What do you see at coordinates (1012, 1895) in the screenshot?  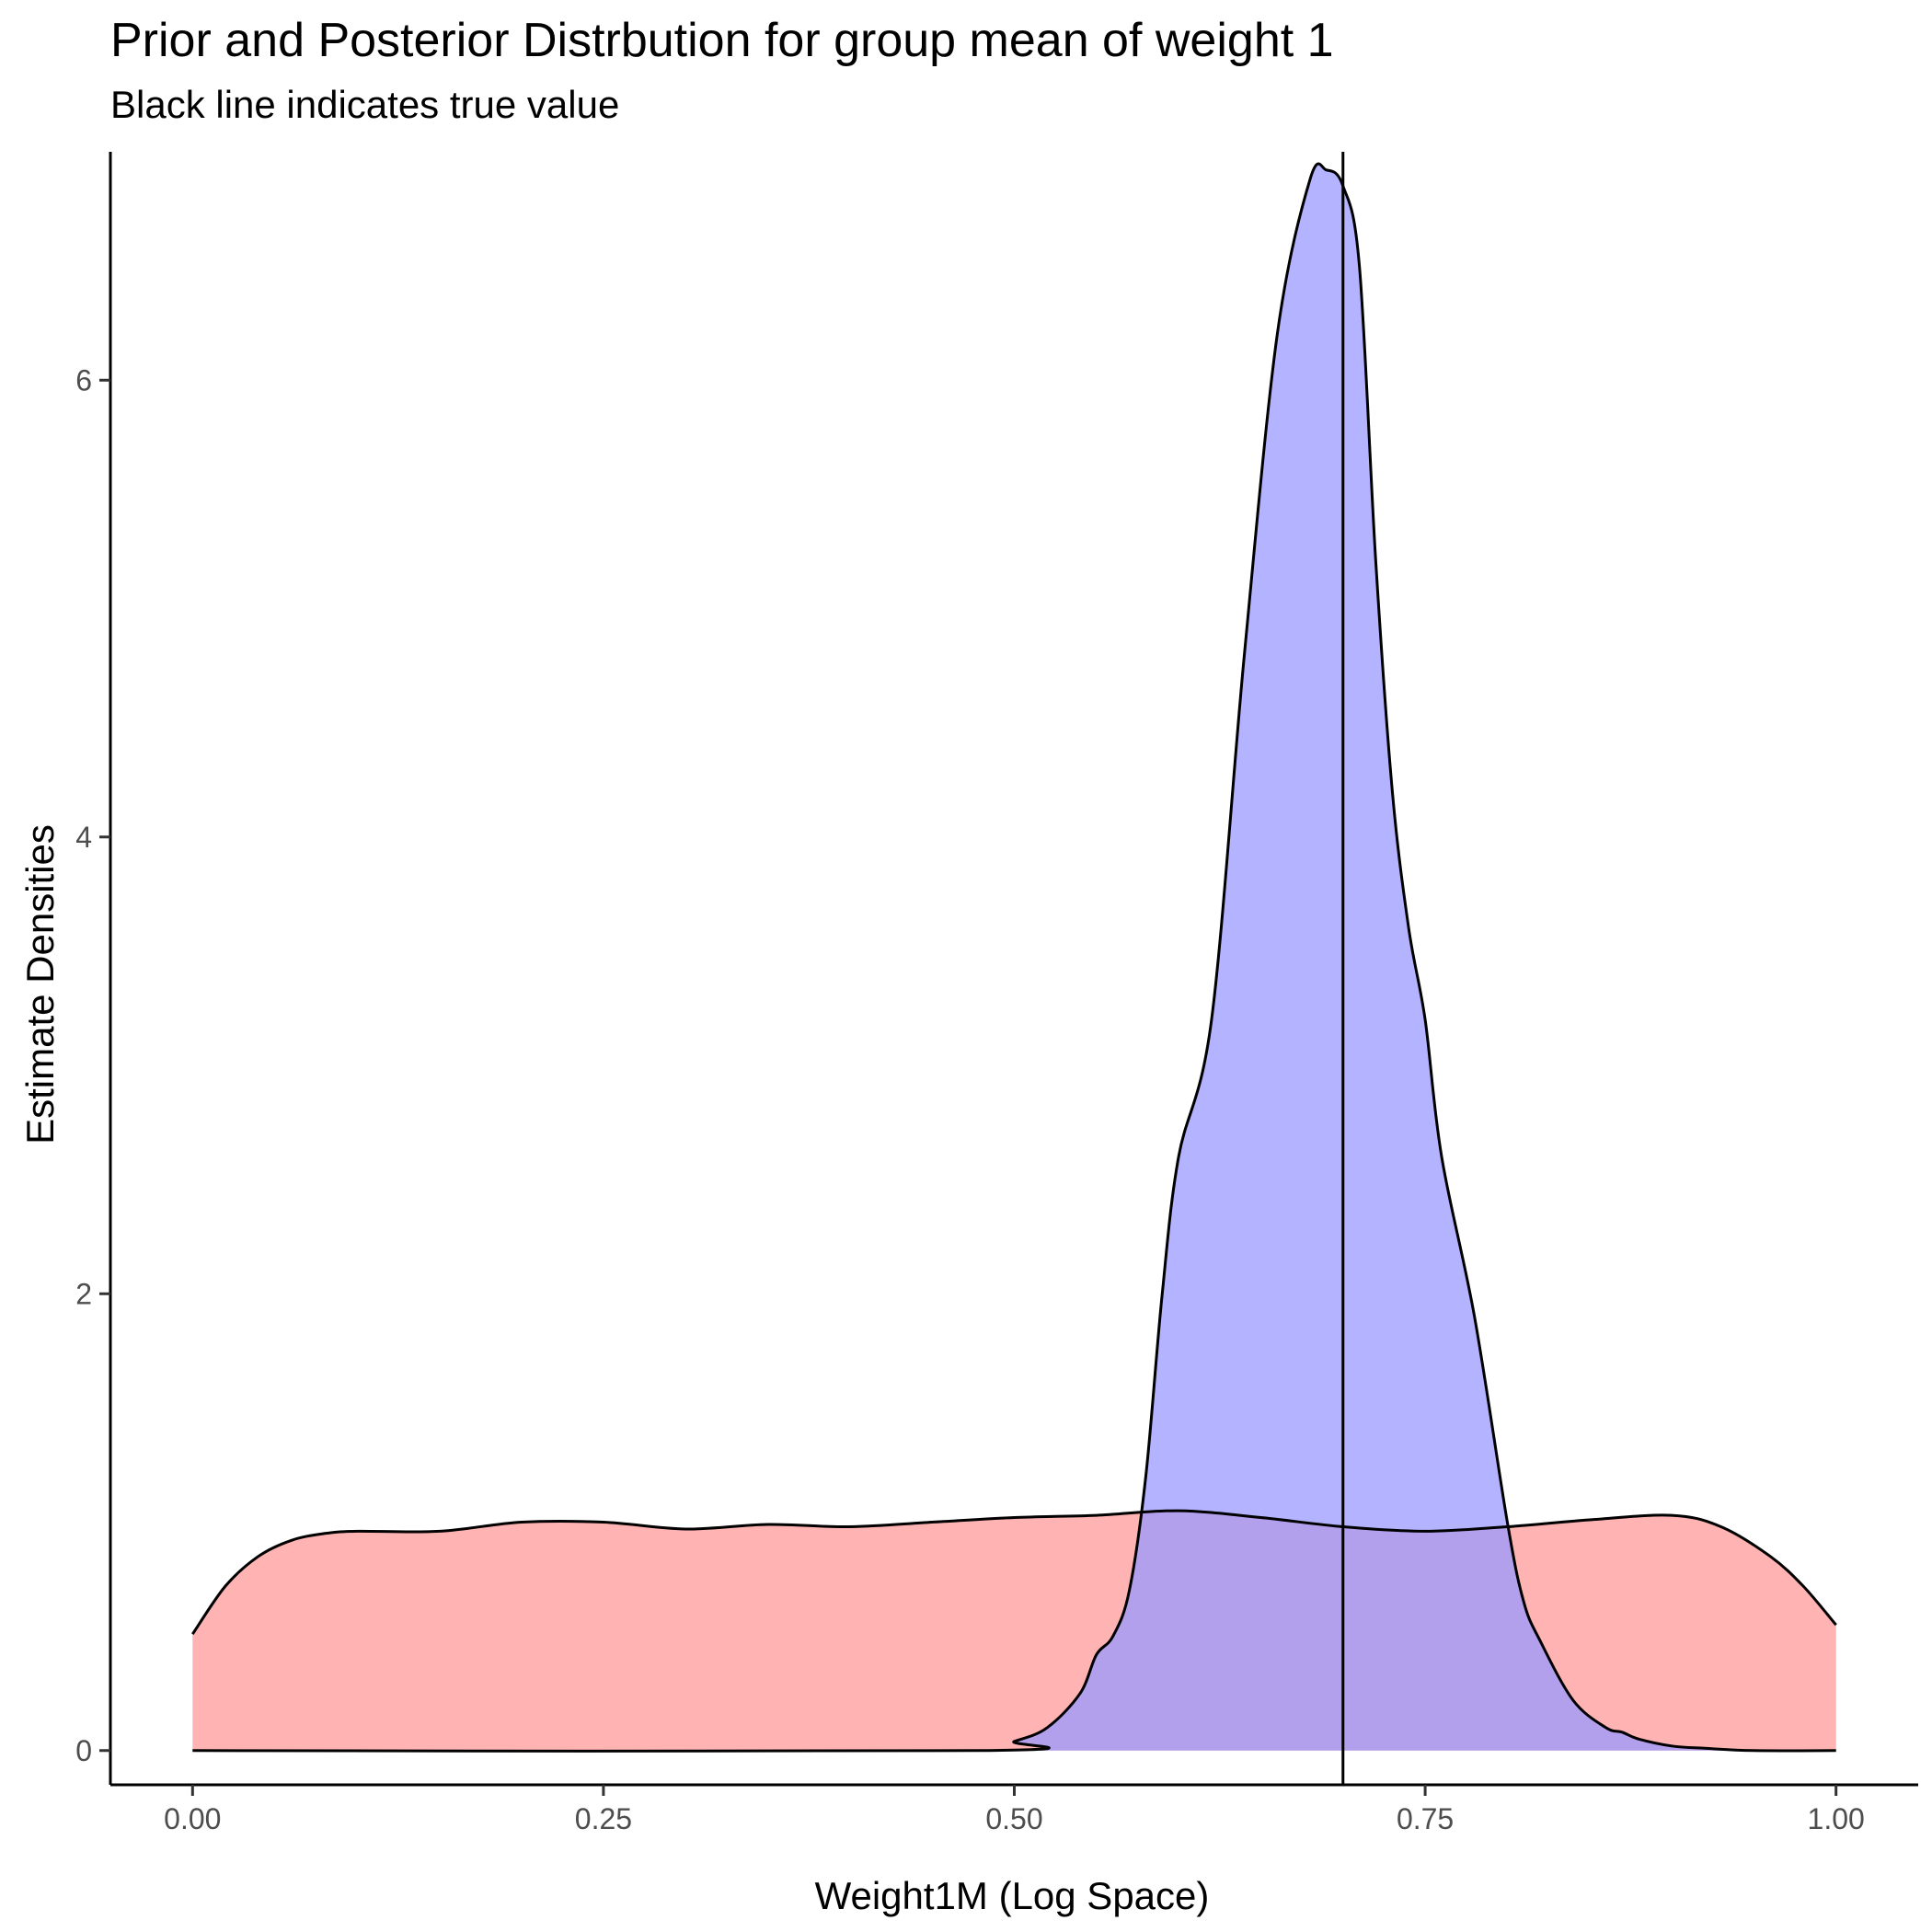 I see `x-axis-title: Weight1M (Log Space)` at bounding box center [1012, 1895].